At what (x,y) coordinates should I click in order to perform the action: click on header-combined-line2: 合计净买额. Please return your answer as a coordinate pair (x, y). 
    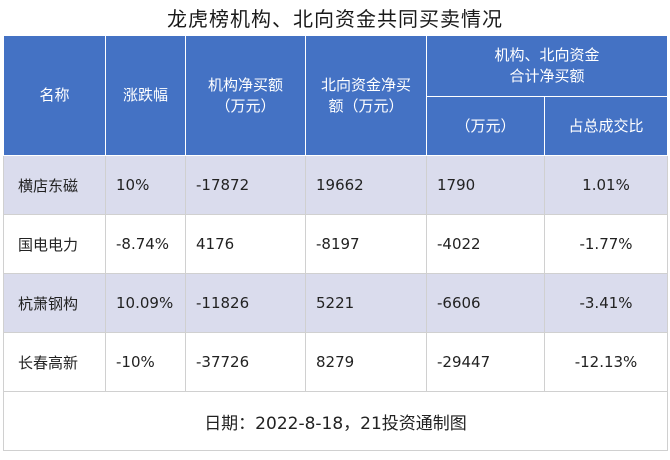
    Looking at the image, I should click on (547, 76).